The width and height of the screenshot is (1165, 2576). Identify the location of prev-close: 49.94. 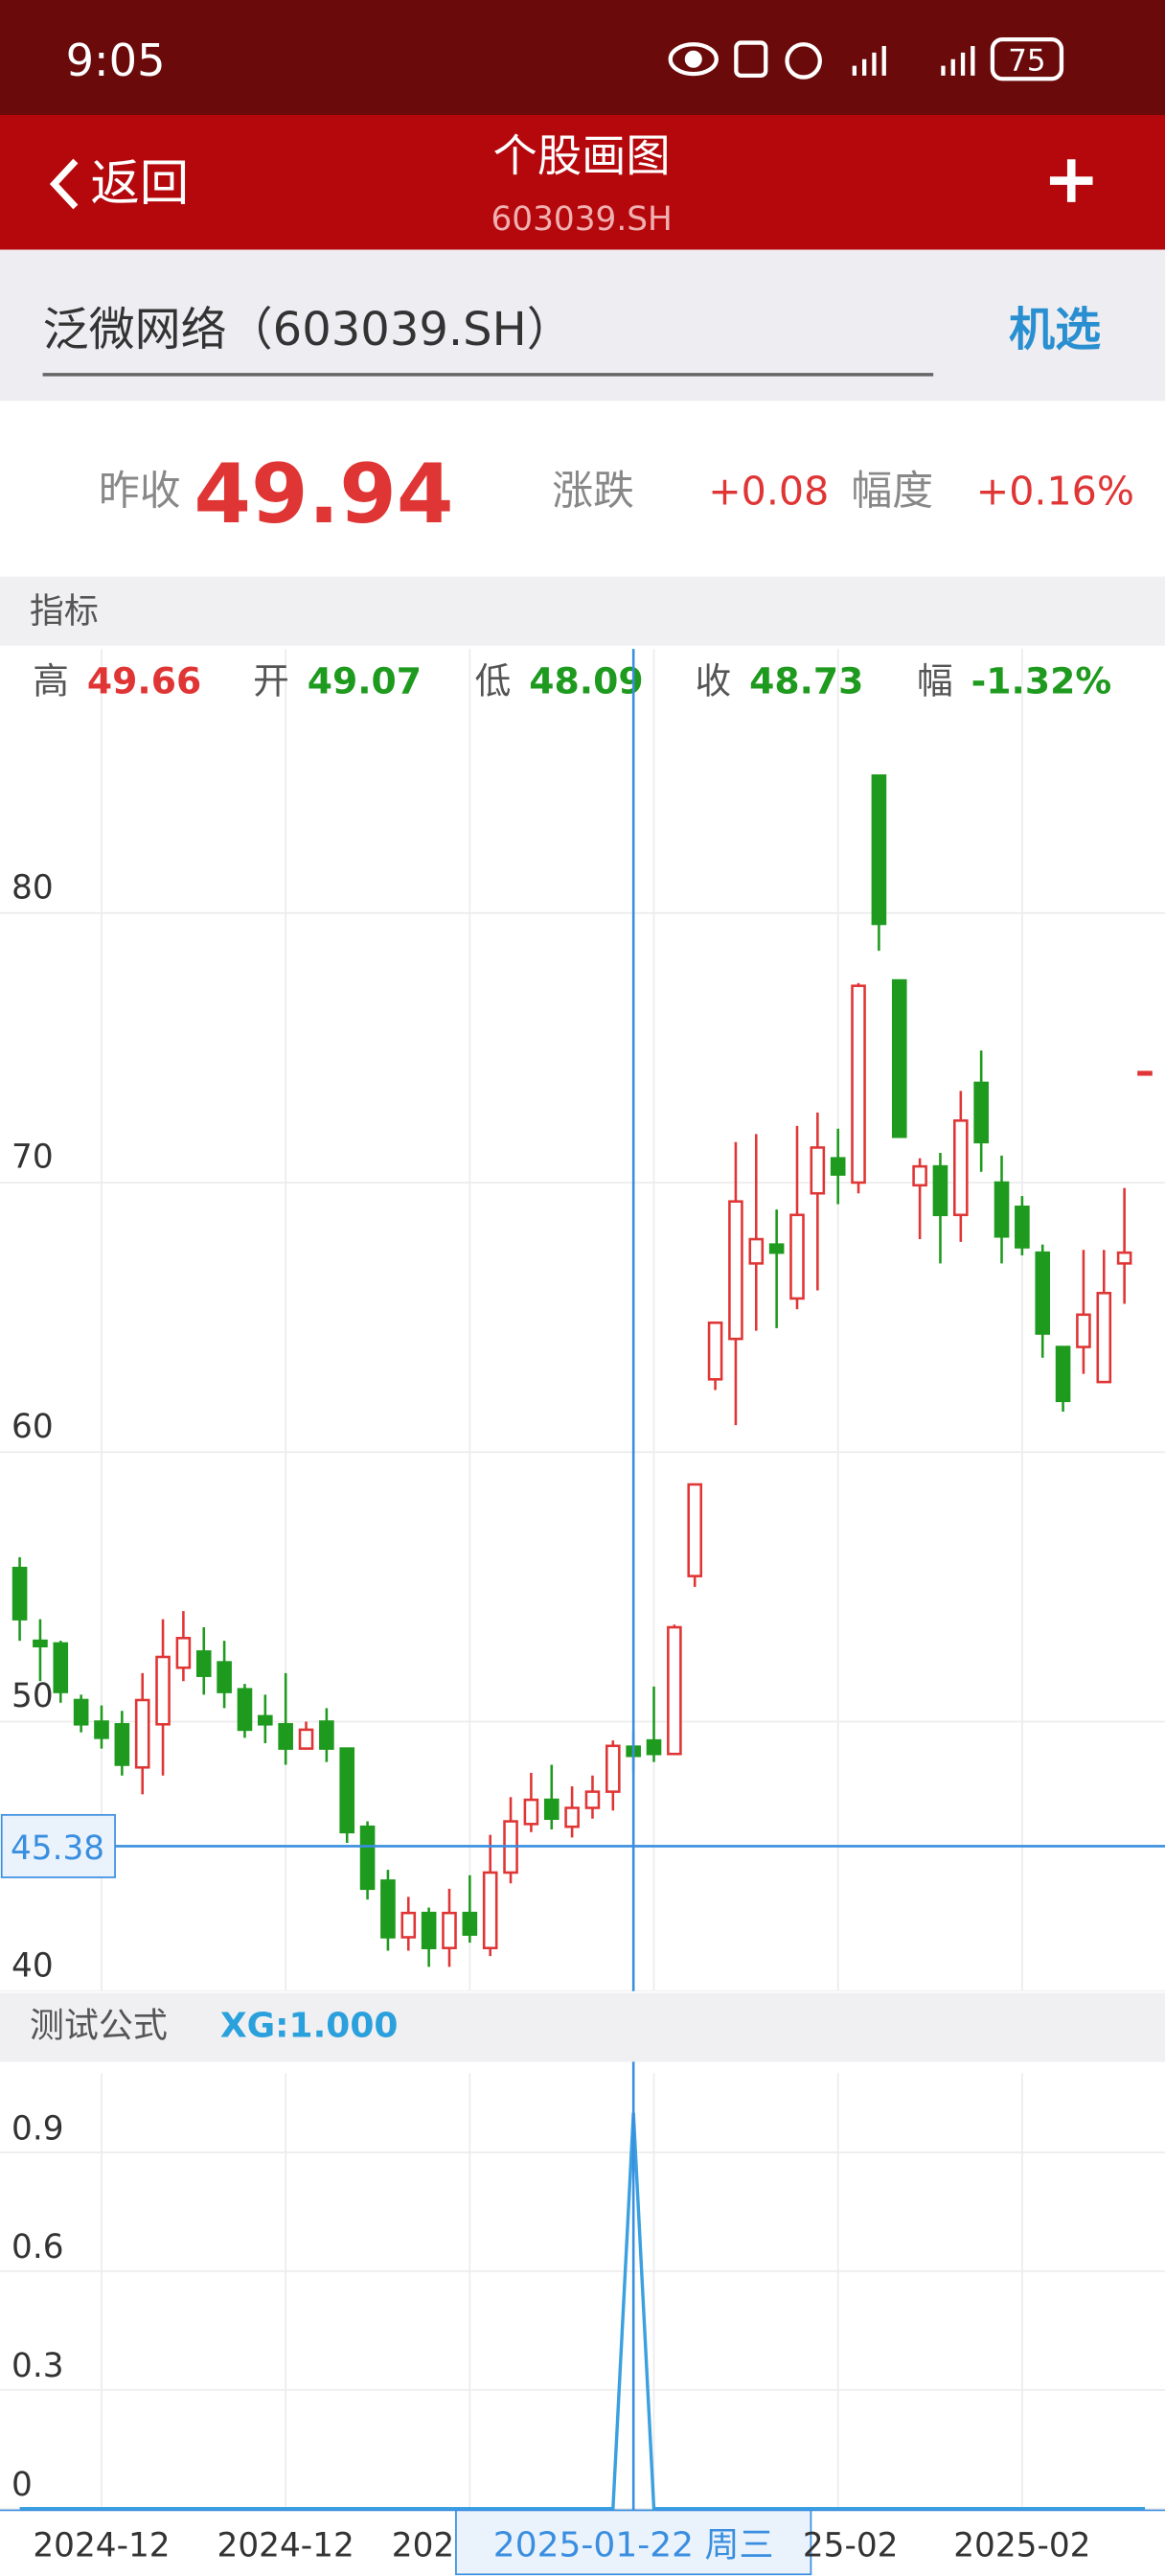
(323, 494).